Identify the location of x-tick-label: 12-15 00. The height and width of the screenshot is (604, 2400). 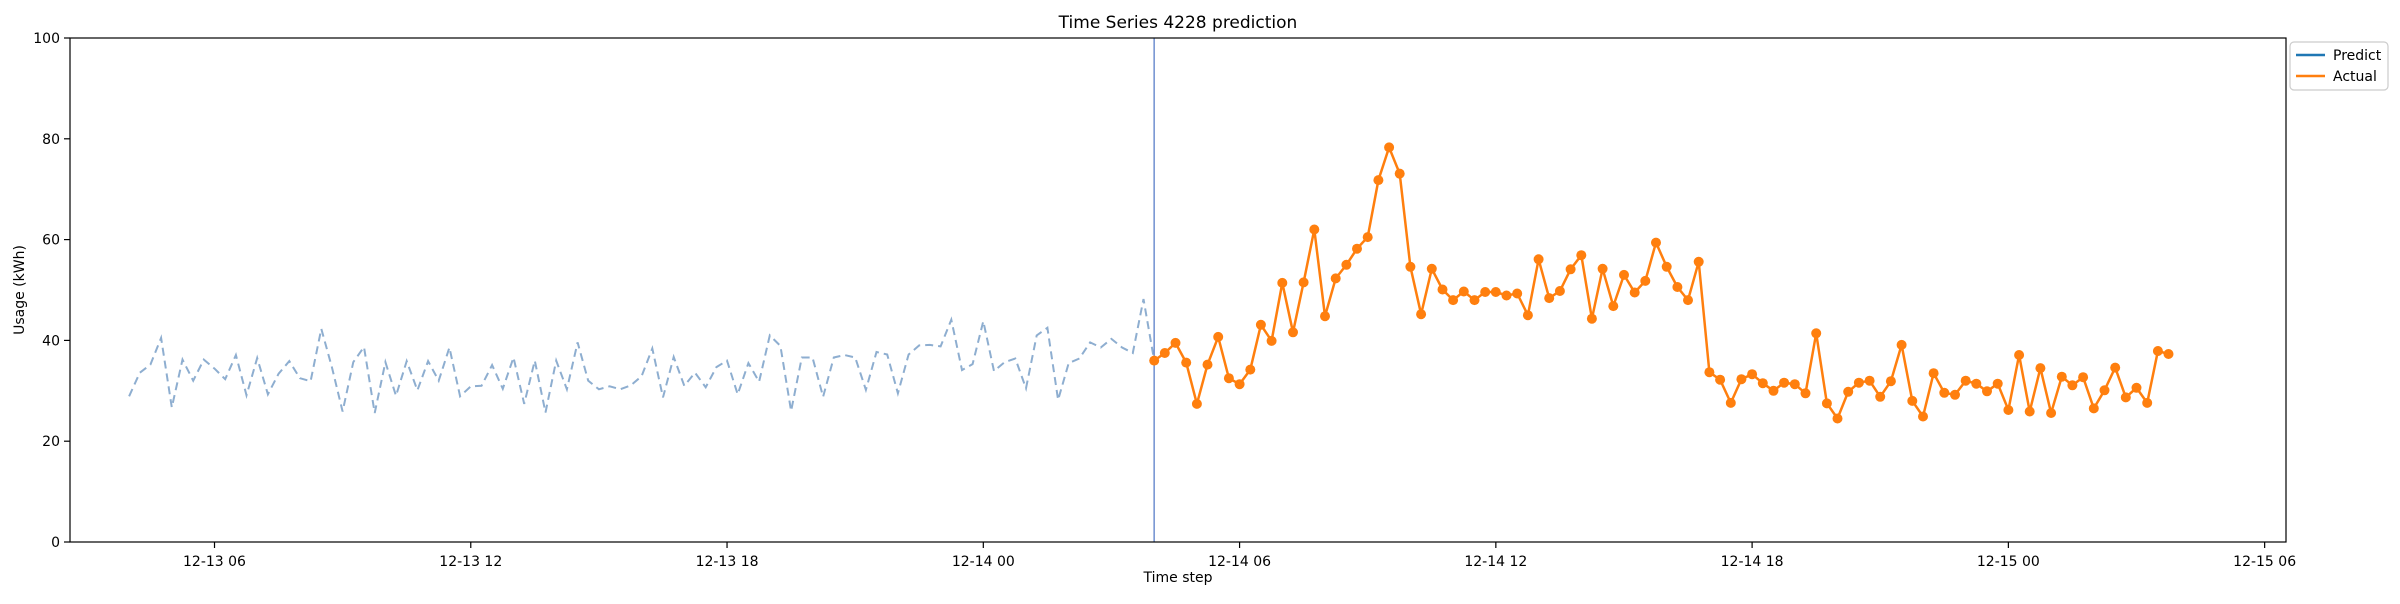
(2008, 562).